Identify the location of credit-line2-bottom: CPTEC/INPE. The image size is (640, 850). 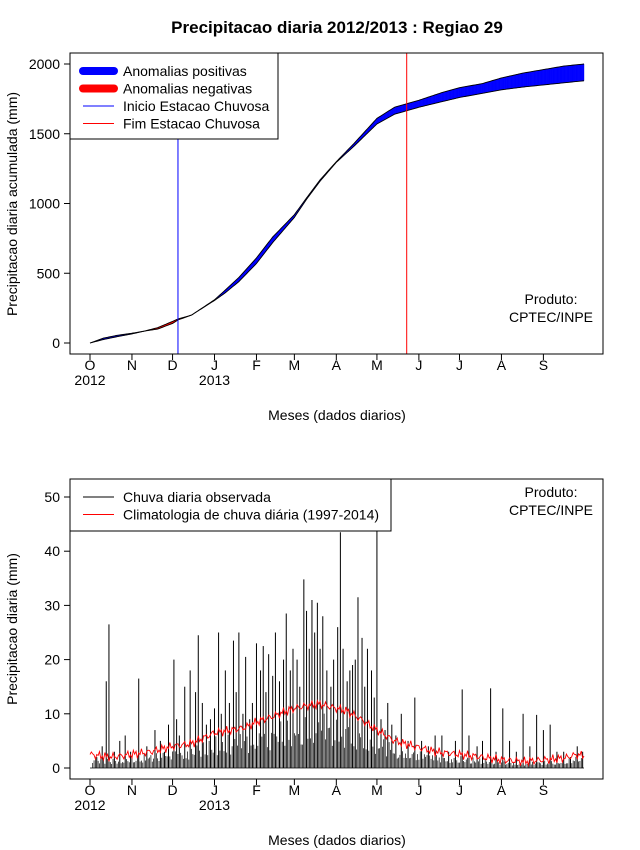
(551, 510).